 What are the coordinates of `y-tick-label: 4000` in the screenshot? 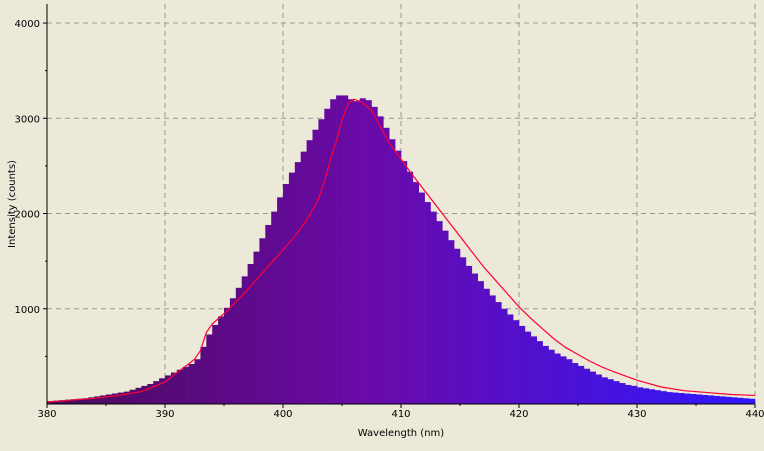 It's located at (27, 24).